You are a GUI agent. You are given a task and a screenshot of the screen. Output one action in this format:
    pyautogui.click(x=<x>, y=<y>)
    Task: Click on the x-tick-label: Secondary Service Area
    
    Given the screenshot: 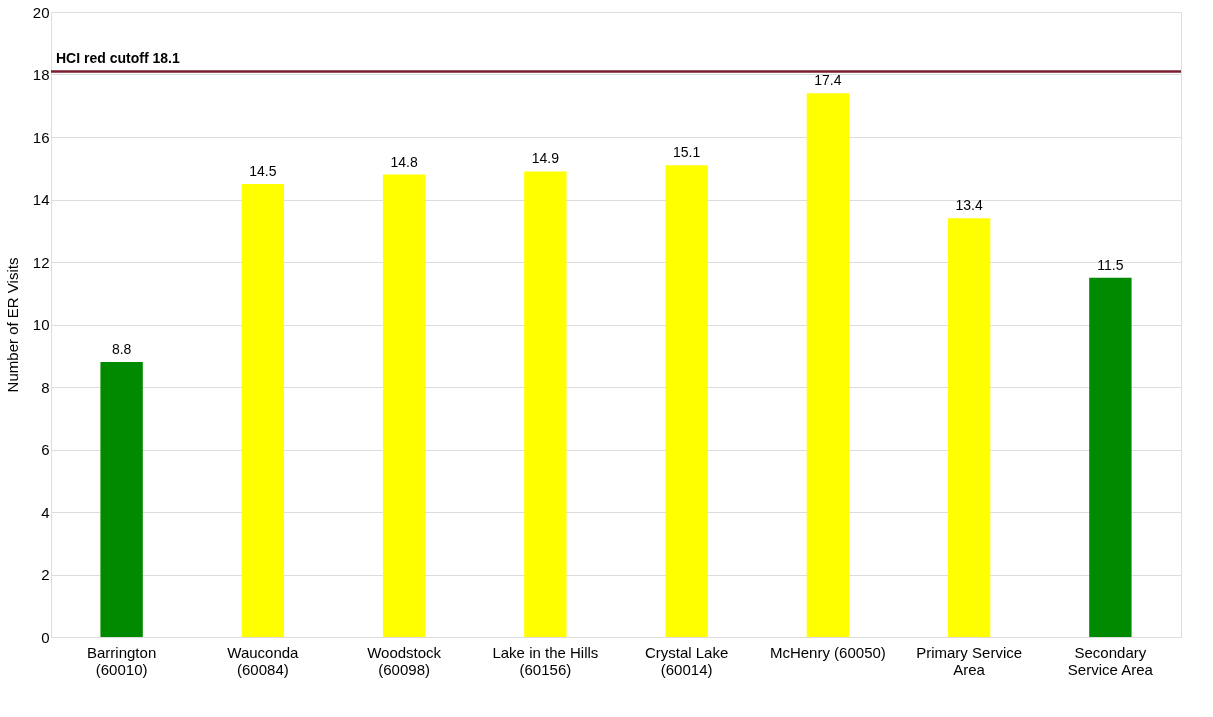 What is the action you would take?
    pyautogui.click(x=1110, y=660)
    